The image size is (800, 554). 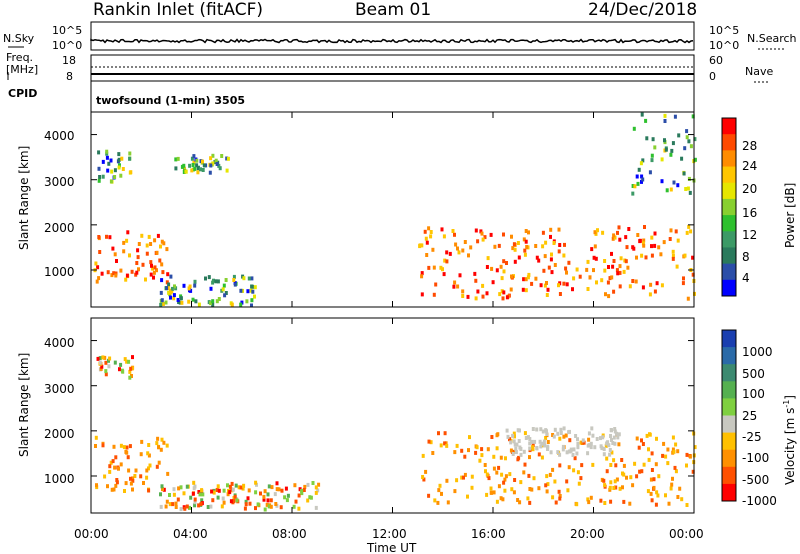 What do you see at coordinates (729, 288) in the screenshot?
I see `power-colorbar-swatch` at bounding box center [729, 288].